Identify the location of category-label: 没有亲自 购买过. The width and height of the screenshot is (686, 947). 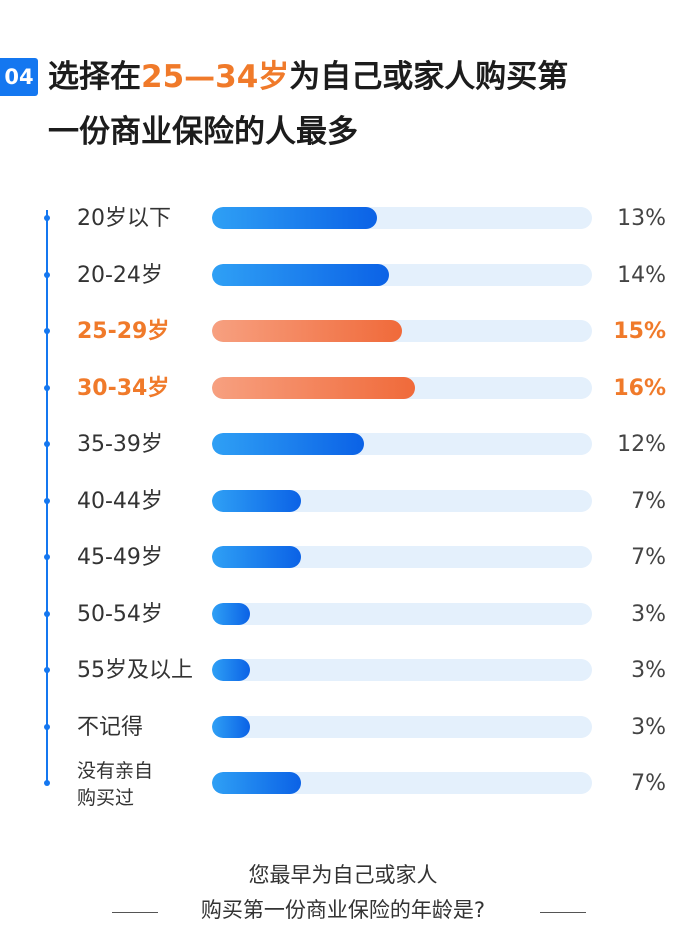
(115, 784).